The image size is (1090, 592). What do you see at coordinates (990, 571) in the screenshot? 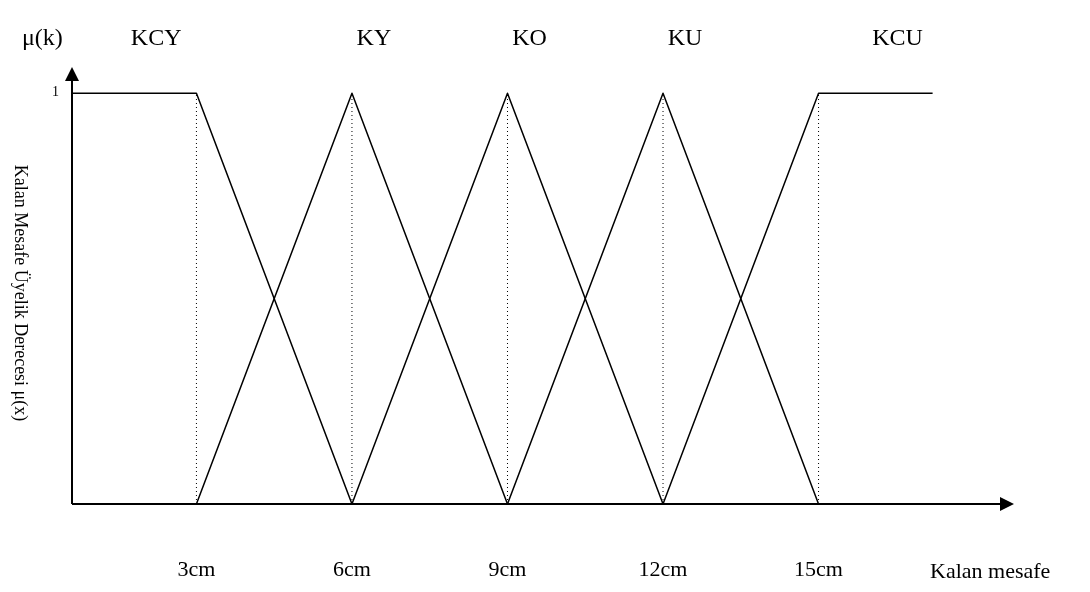
I see `x-axis-title: Kalan mesafe` at bounding box center [990, 571].